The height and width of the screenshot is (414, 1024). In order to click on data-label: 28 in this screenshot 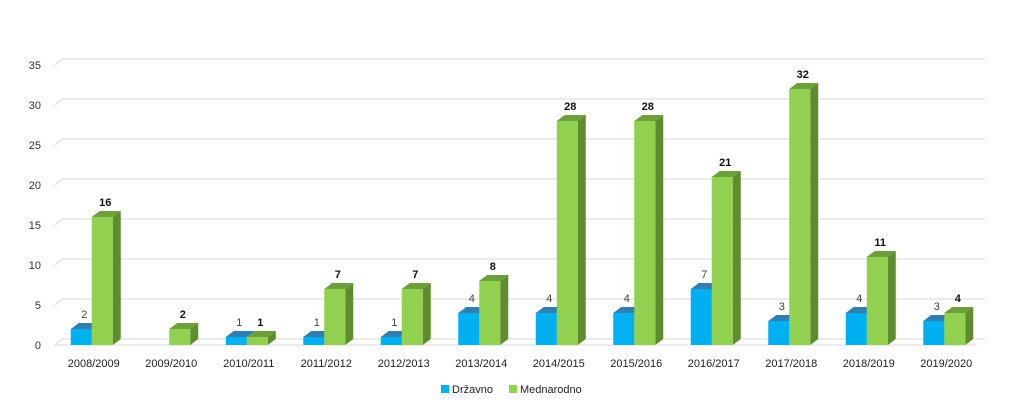, I will do `click(570, 107)`.